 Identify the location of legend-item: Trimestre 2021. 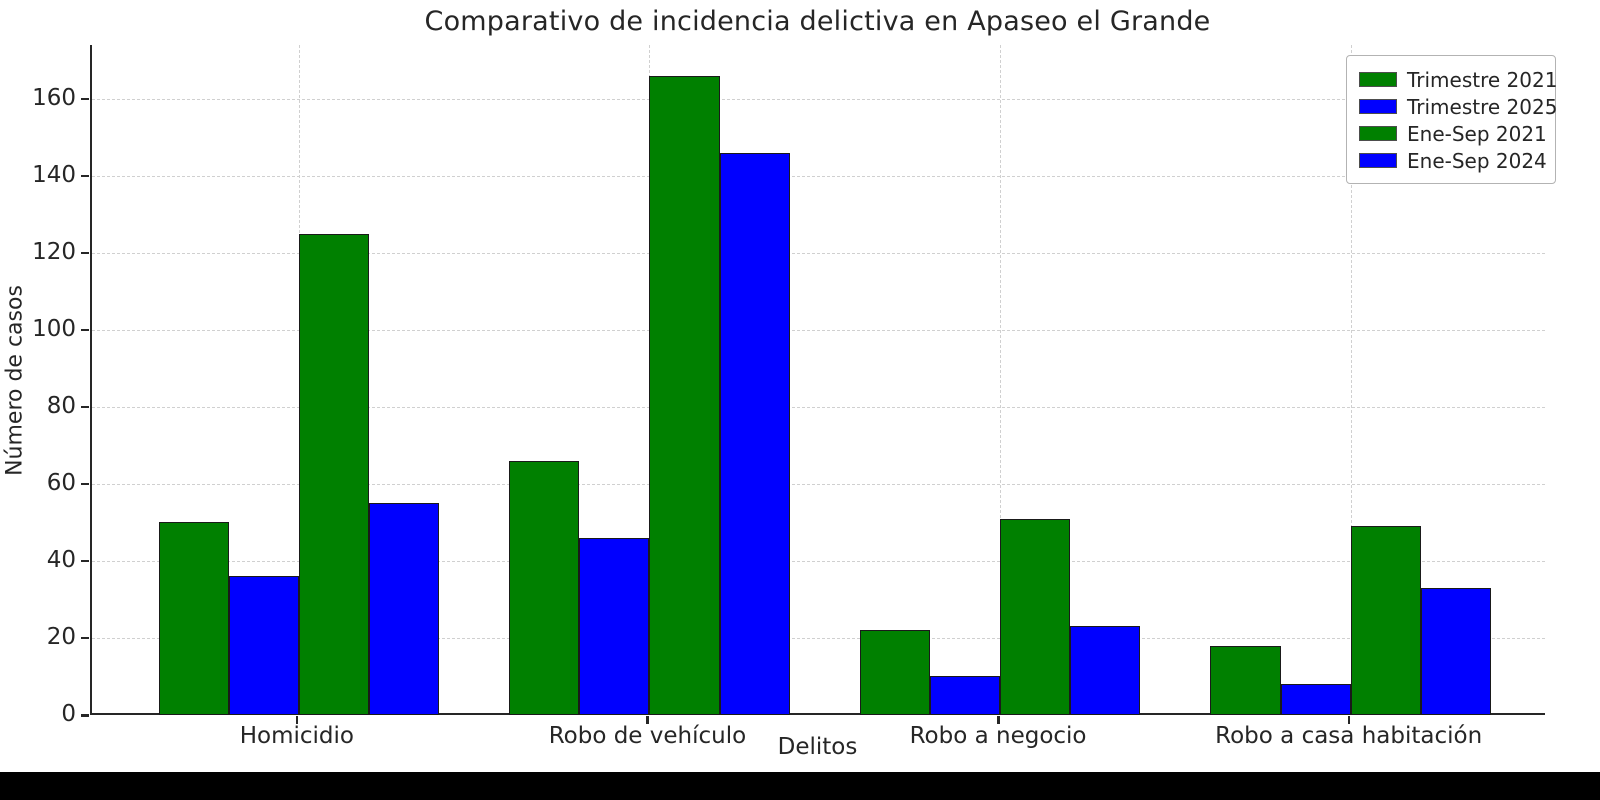
(1458, 79).